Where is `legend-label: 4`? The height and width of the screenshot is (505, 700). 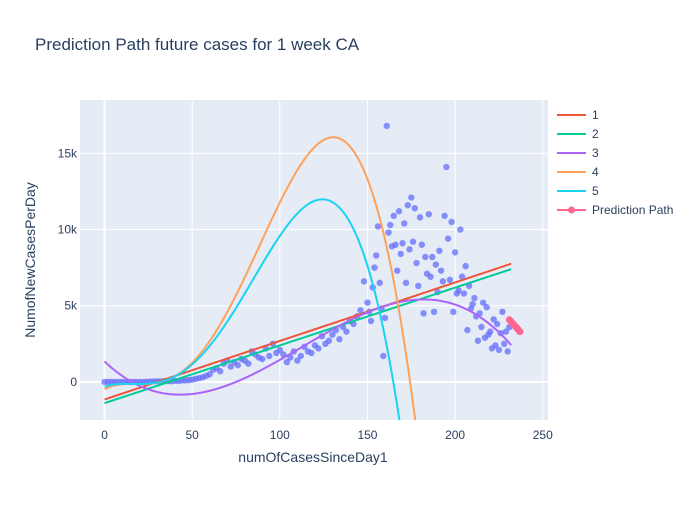 legend-label: 4 is located at coordinates (595, 172).